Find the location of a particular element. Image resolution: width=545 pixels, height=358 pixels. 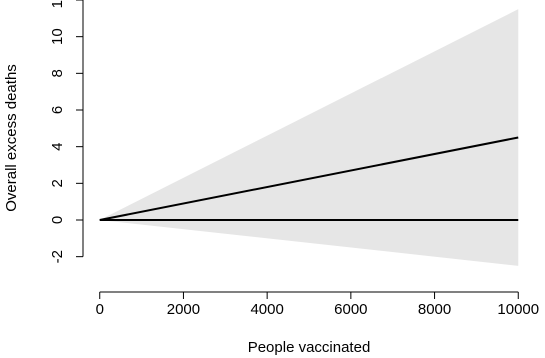

y-tick-label: 4 is located at coordinates (57, 146).